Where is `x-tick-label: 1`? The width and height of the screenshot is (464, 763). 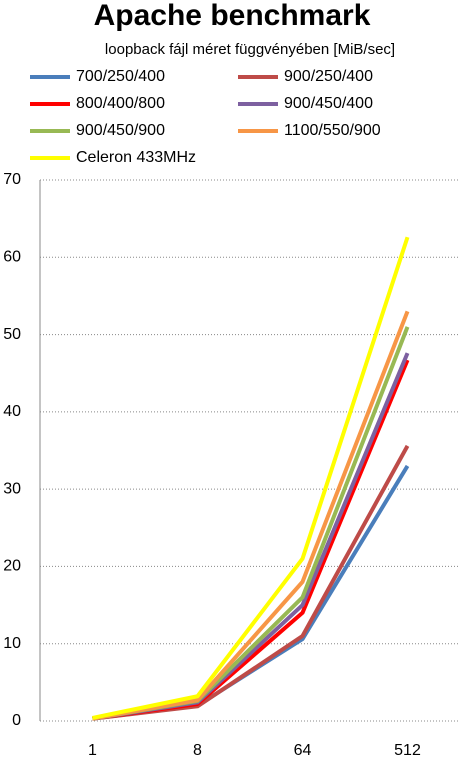 x-tick-label: 1 is located at coordinates (92, 750).